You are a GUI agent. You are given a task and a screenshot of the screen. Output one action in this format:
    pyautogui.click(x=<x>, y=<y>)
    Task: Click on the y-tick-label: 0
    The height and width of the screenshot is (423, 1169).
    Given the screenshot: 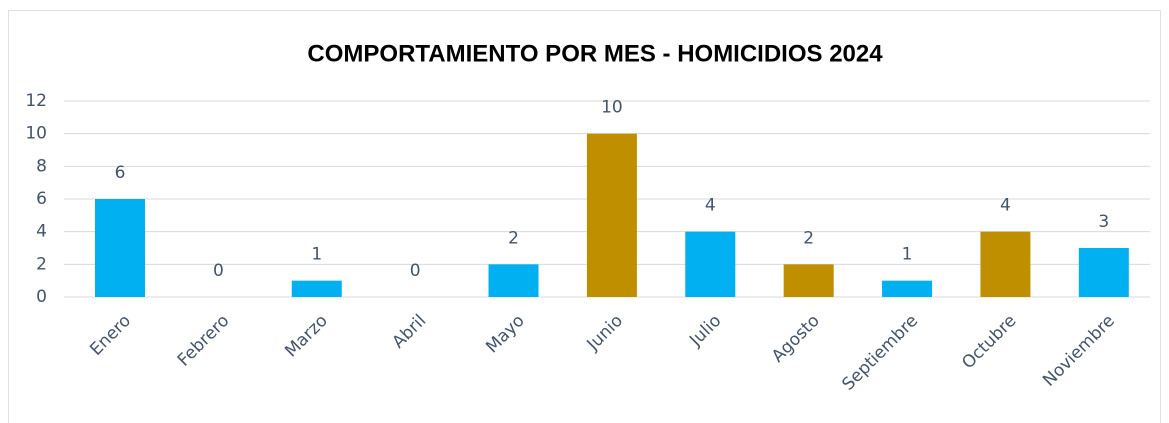 What is the action you would take?
    pyautogui.click(x=41, y=297)
    